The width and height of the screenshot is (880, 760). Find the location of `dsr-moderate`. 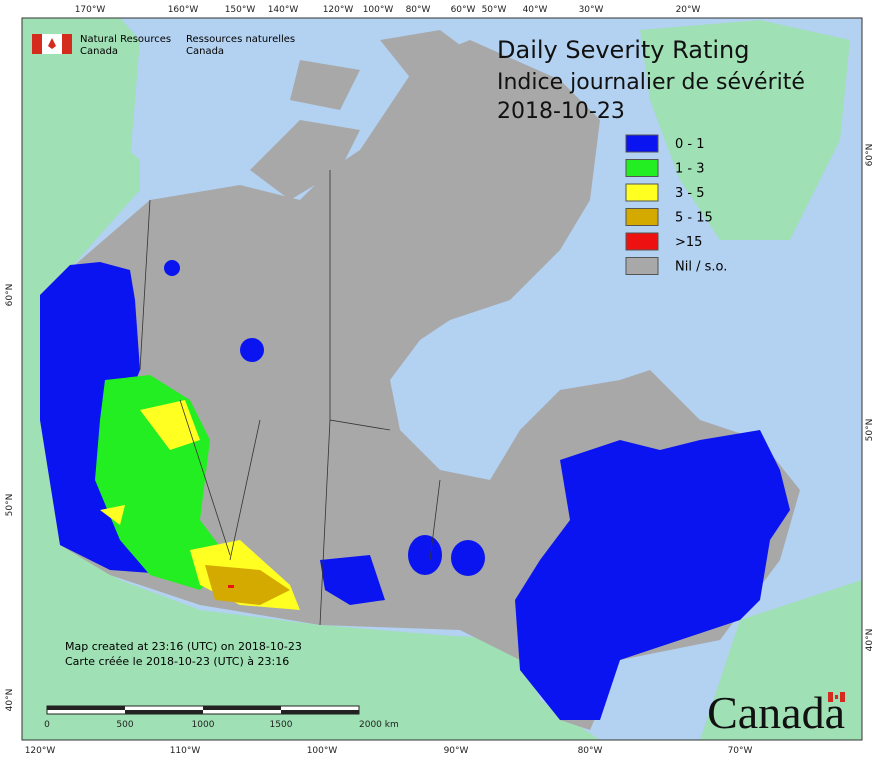

dsr-moderate is located at coordinates (162, 482).